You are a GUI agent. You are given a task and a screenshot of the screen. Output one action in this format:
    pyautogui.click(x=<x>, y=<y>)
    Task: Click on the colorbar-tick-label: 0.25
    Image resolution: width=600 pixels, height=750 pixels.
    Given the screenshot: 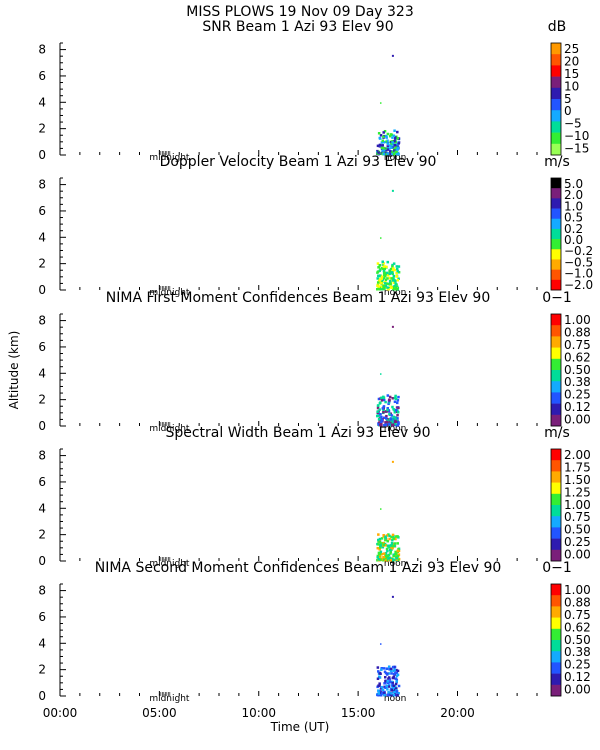 What is the action you would take?
    pyautogui.click(x=577, y=665)
    